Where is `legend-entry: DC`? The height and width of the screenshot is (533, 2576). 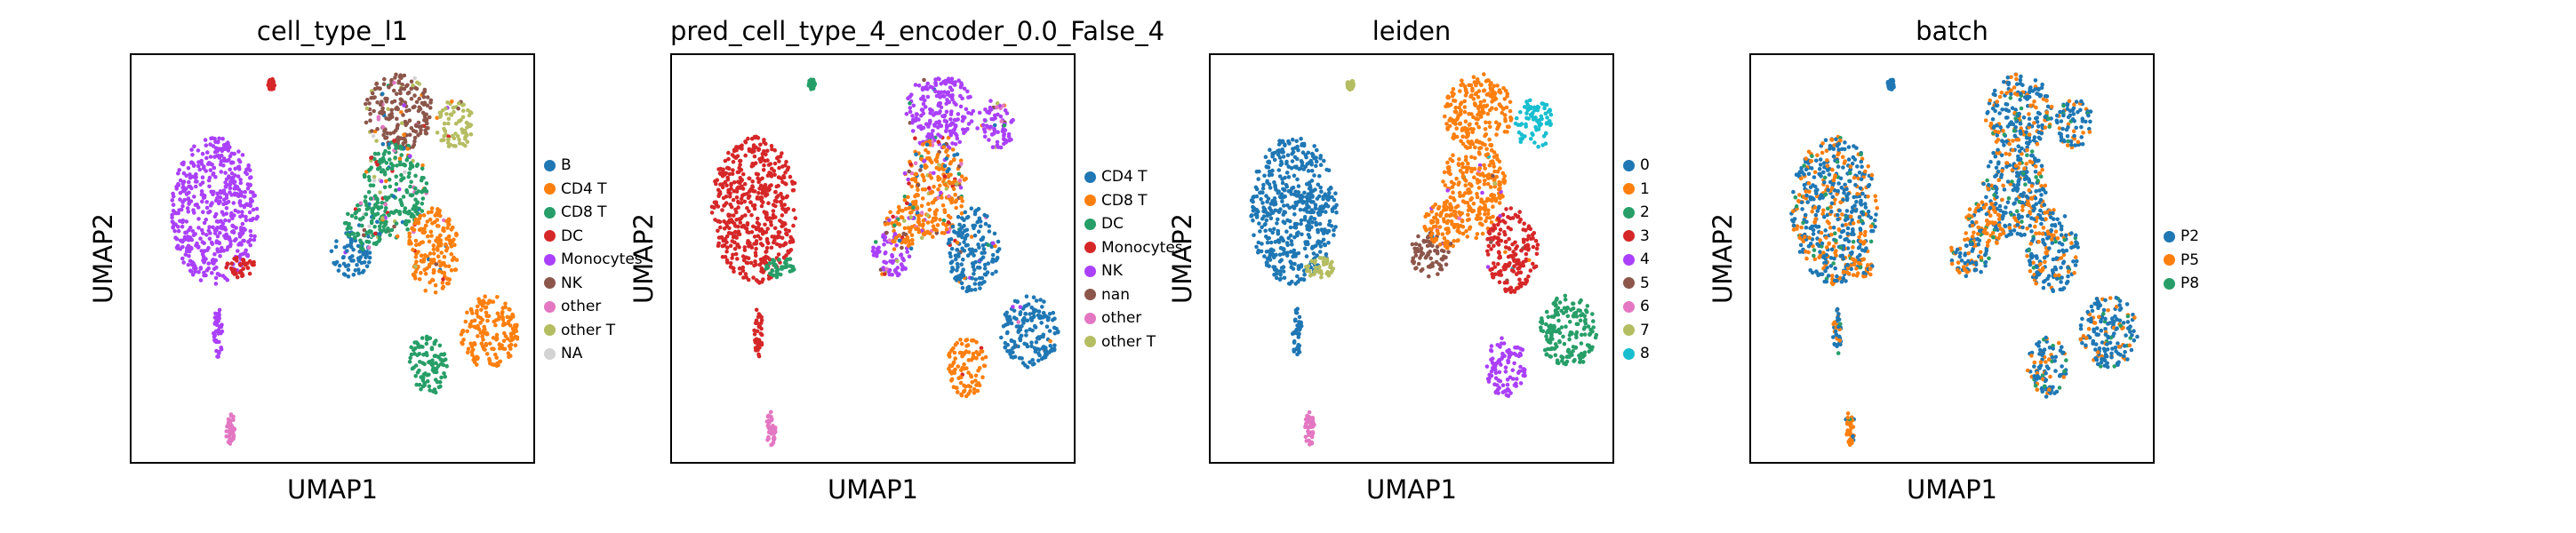
legend-entry: DC is located at coordinates (593, 237).